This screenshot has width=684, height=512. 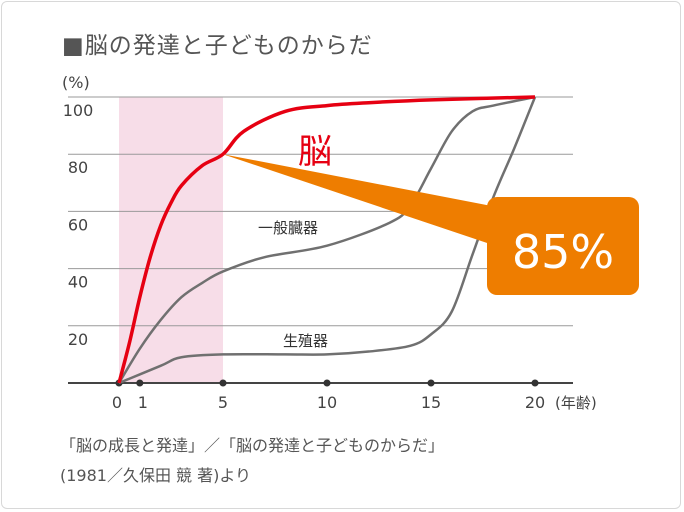 I want to click on x-tick-label: 15, so click(x=431, y=402).